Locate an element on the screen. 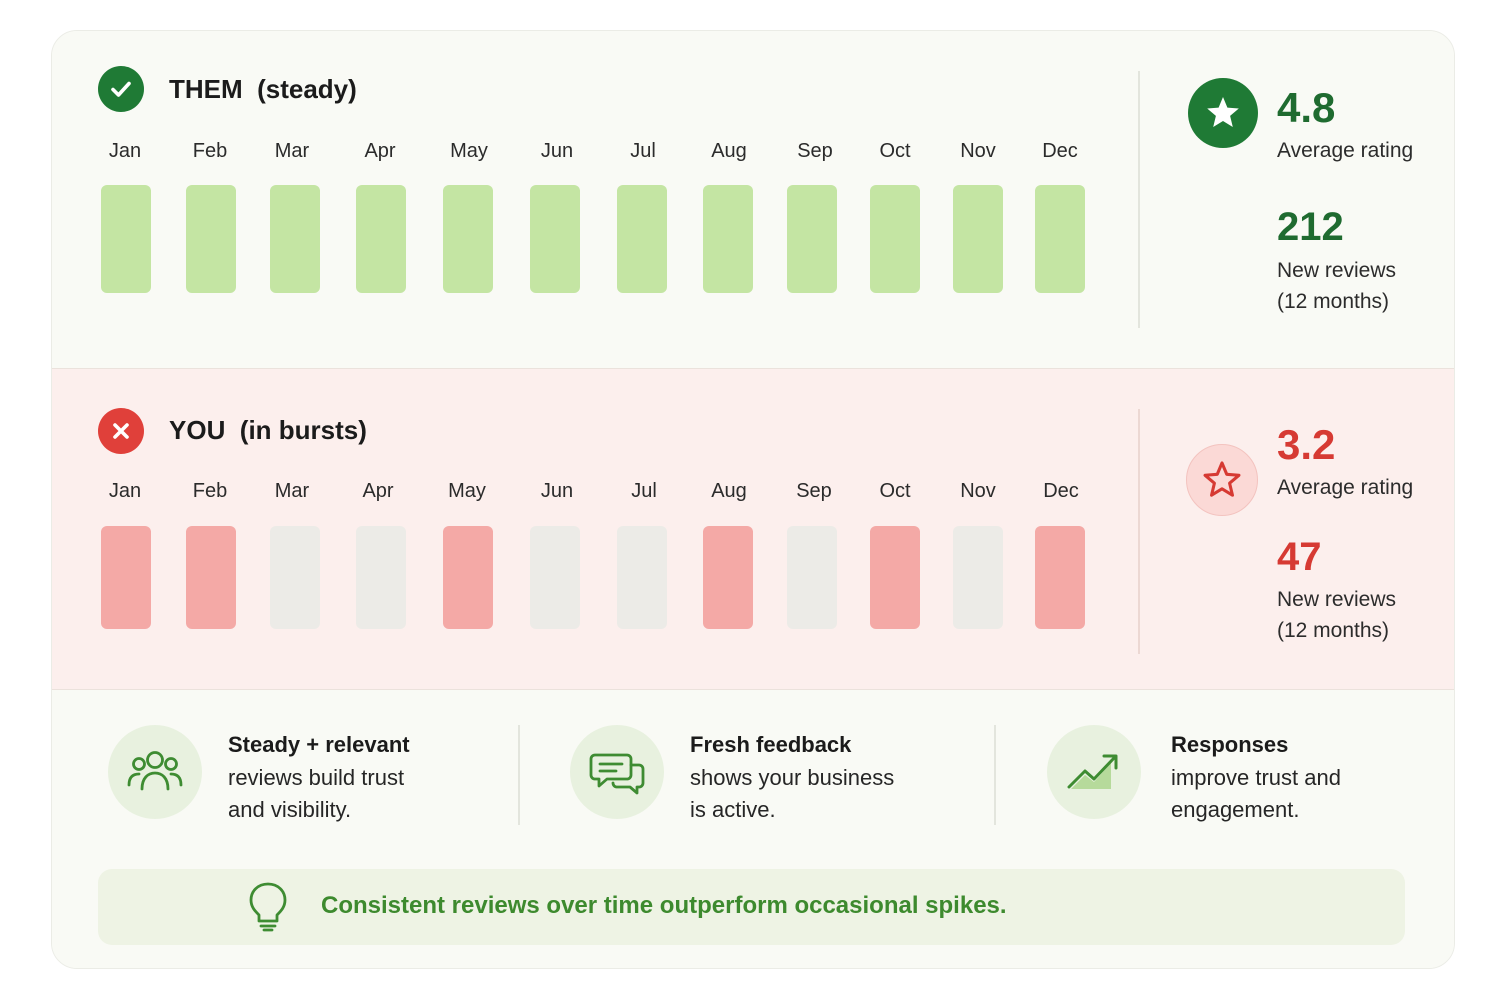 The width and height of the screenshot is (1500, 1000). star-outline-icon is located at coordinates (1222, 480).